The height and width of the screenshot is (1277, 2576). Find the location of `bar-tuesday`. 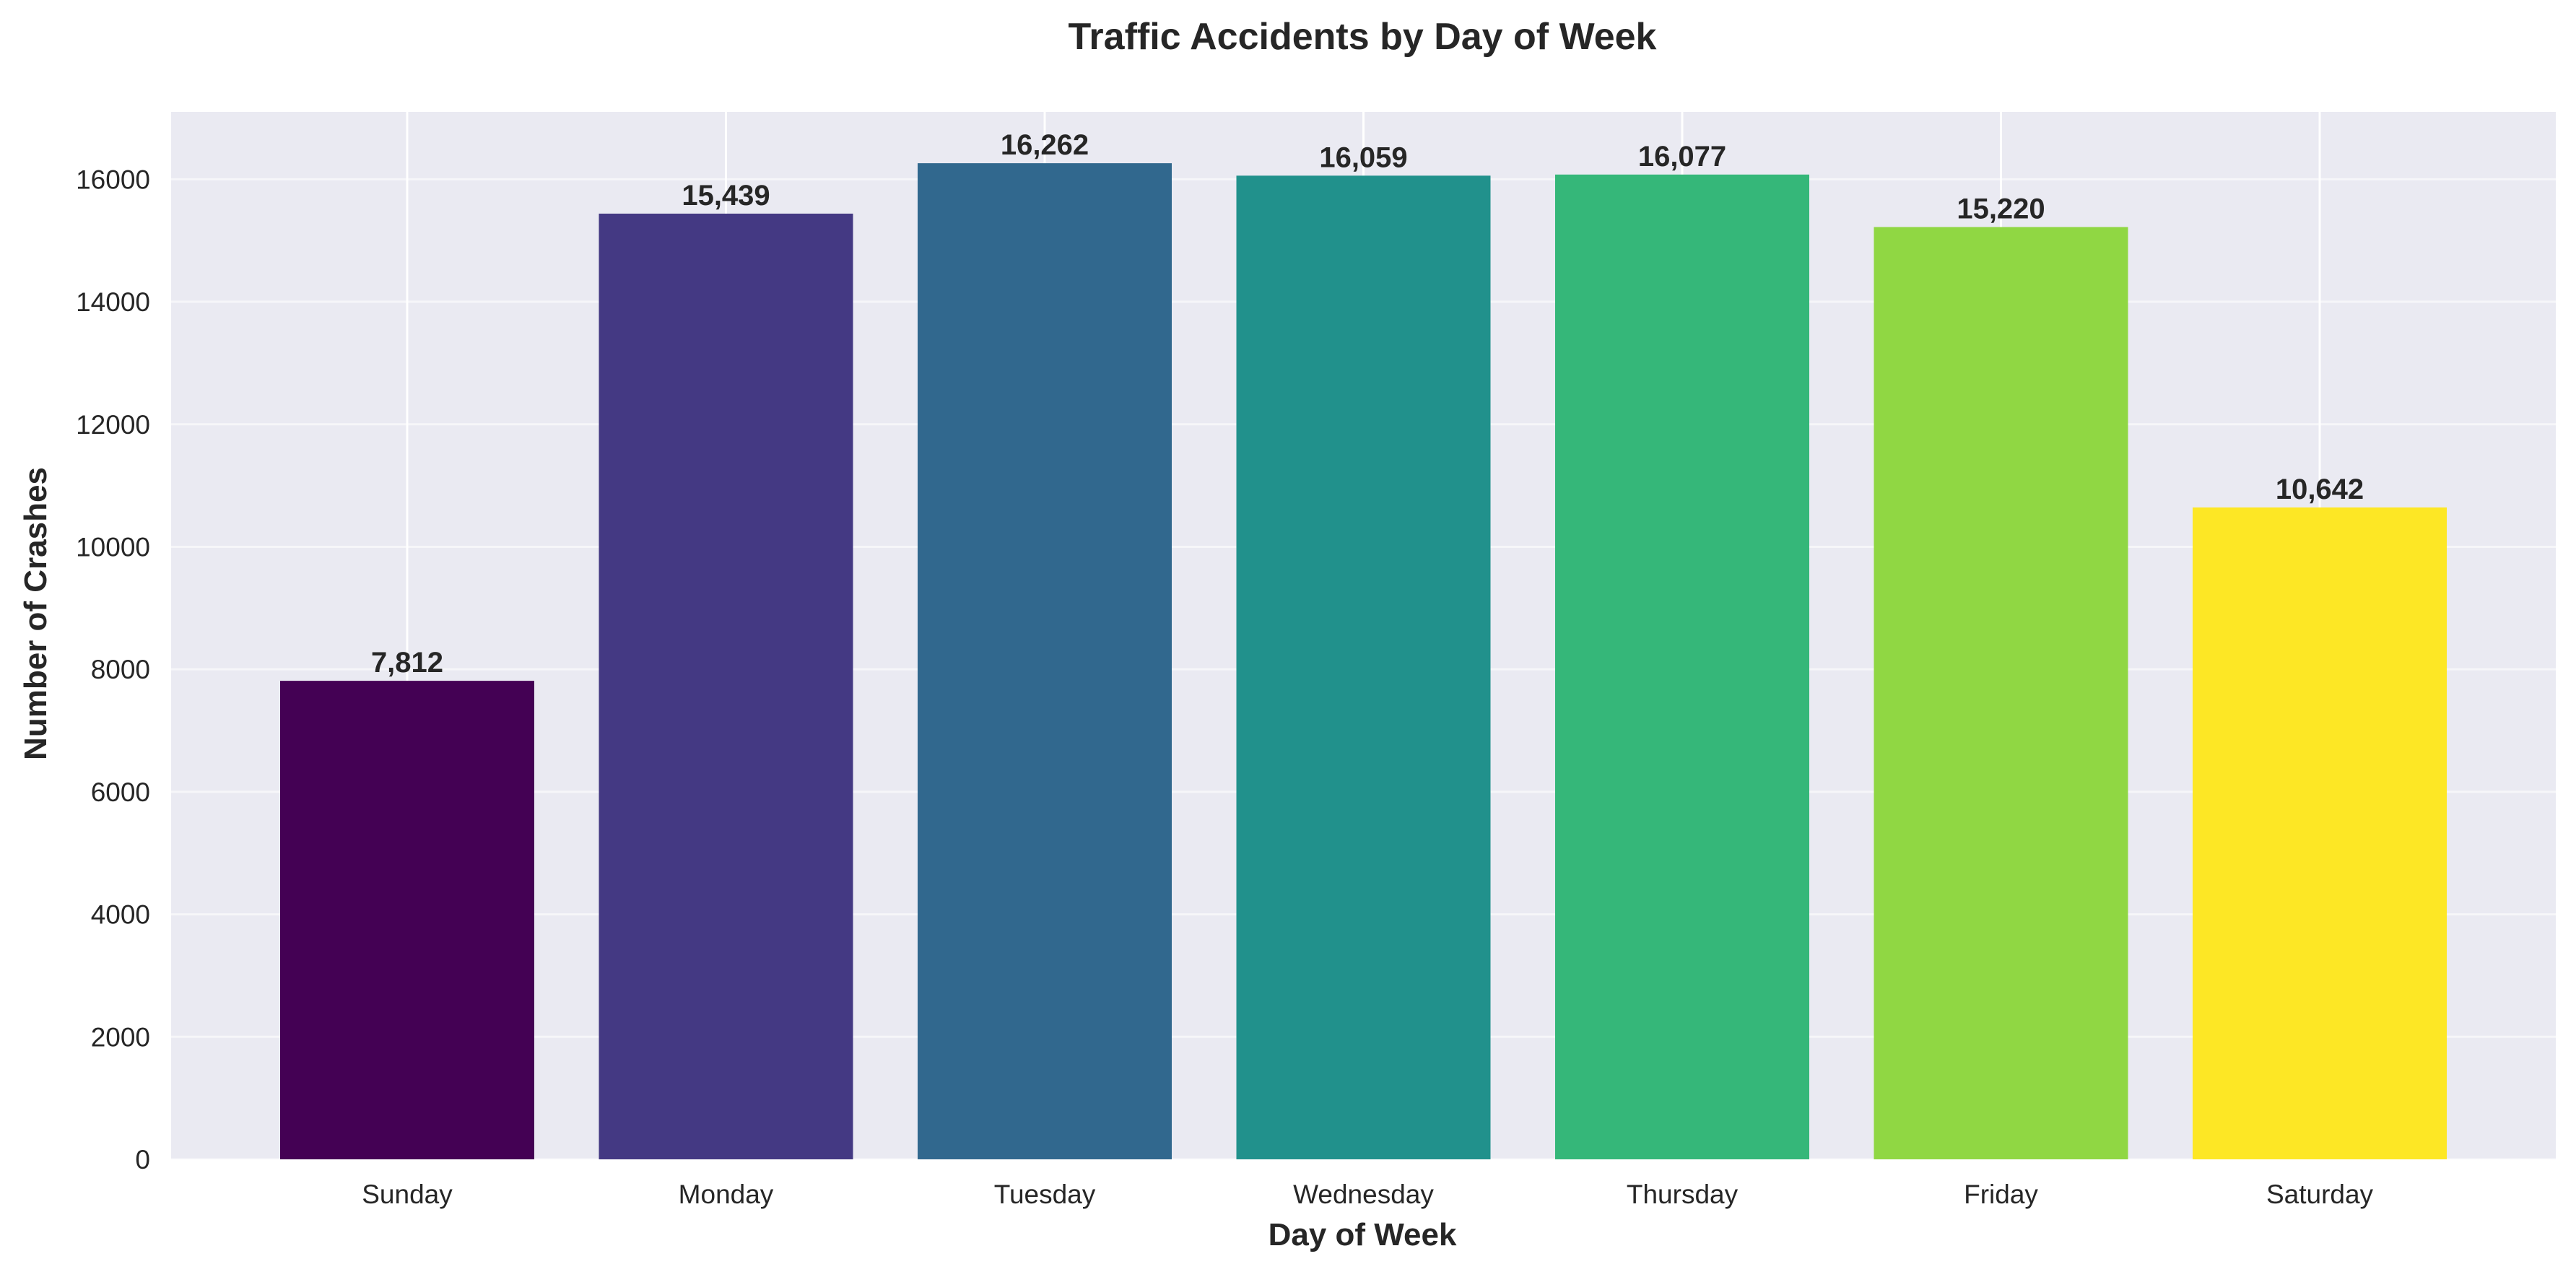

bar-tuesday is located at coordinates (1045, 661).